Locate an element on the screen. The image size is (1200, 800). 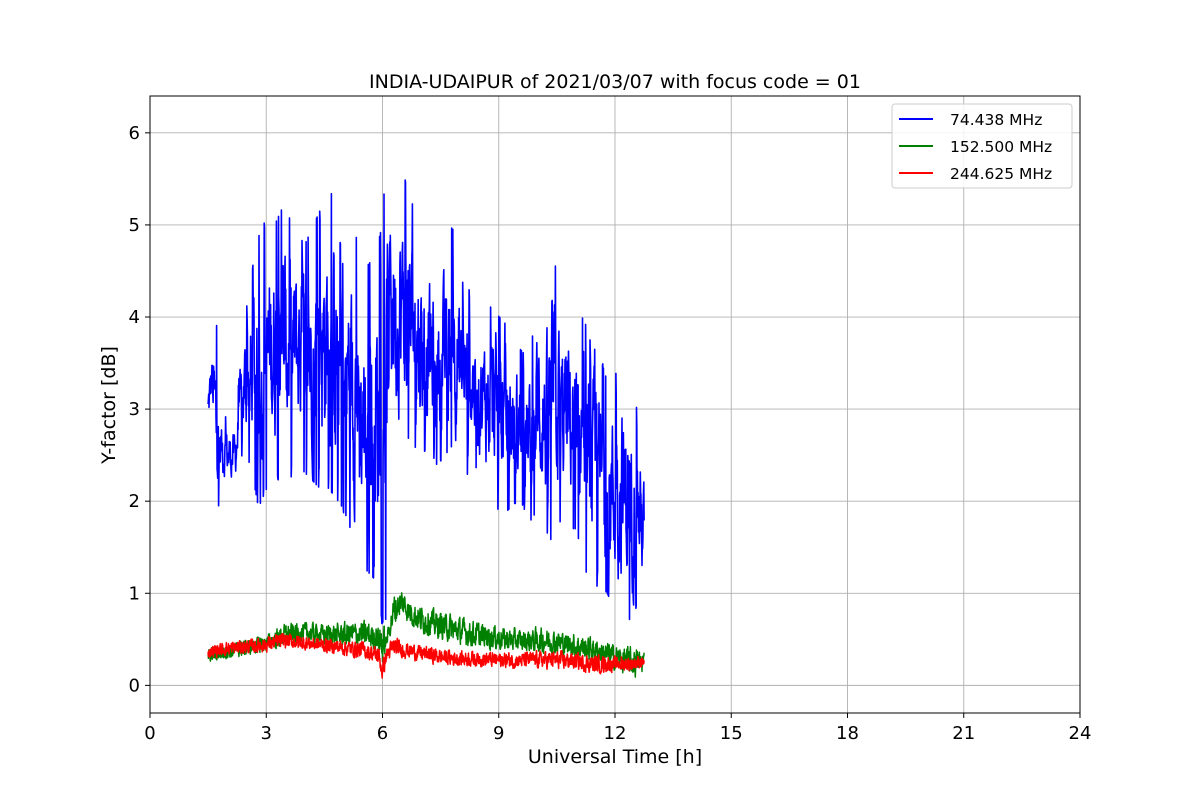
x-tick-label: 15 is located at coordinates (731, 733).